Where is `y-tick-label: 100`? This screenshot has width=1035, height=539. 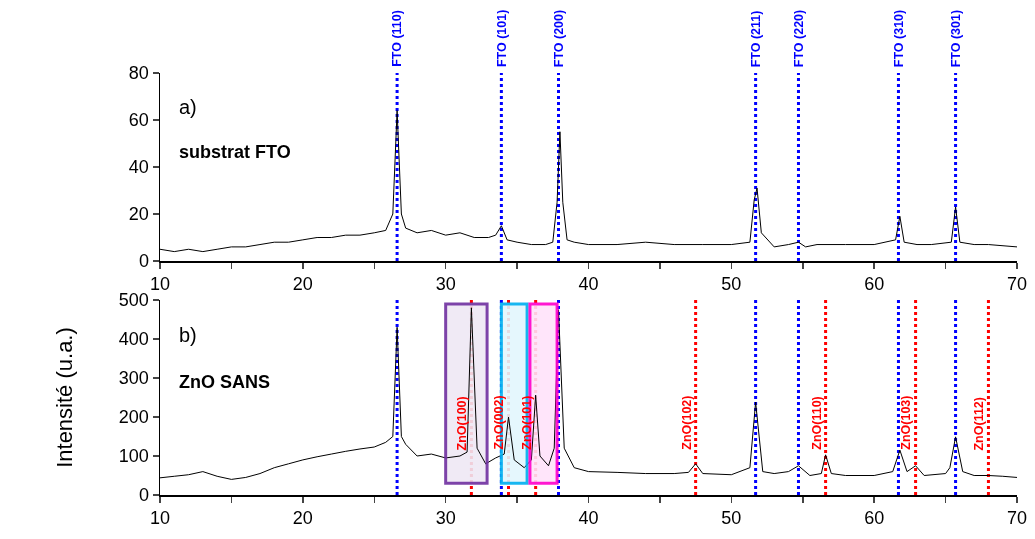 y-tick-label: 100 is located at coordinates (133, 456).